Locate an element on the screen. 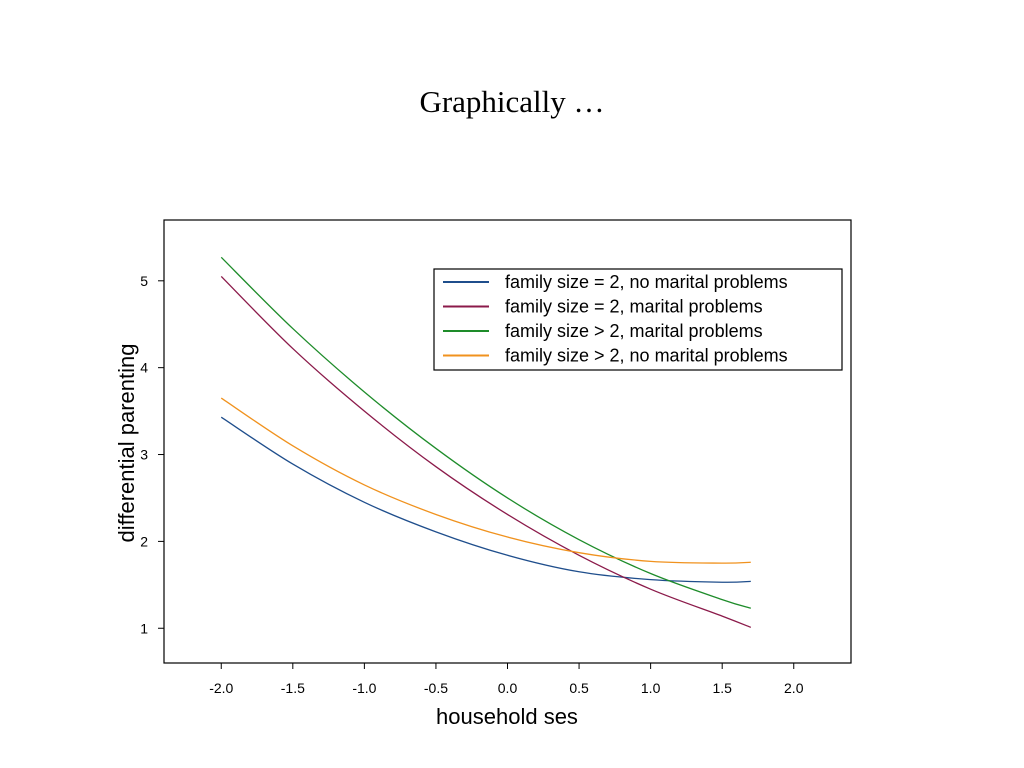 The height and width of the screenshot is (768, 1024). y-tick-label: 3 is located at coordinates (144, 455).